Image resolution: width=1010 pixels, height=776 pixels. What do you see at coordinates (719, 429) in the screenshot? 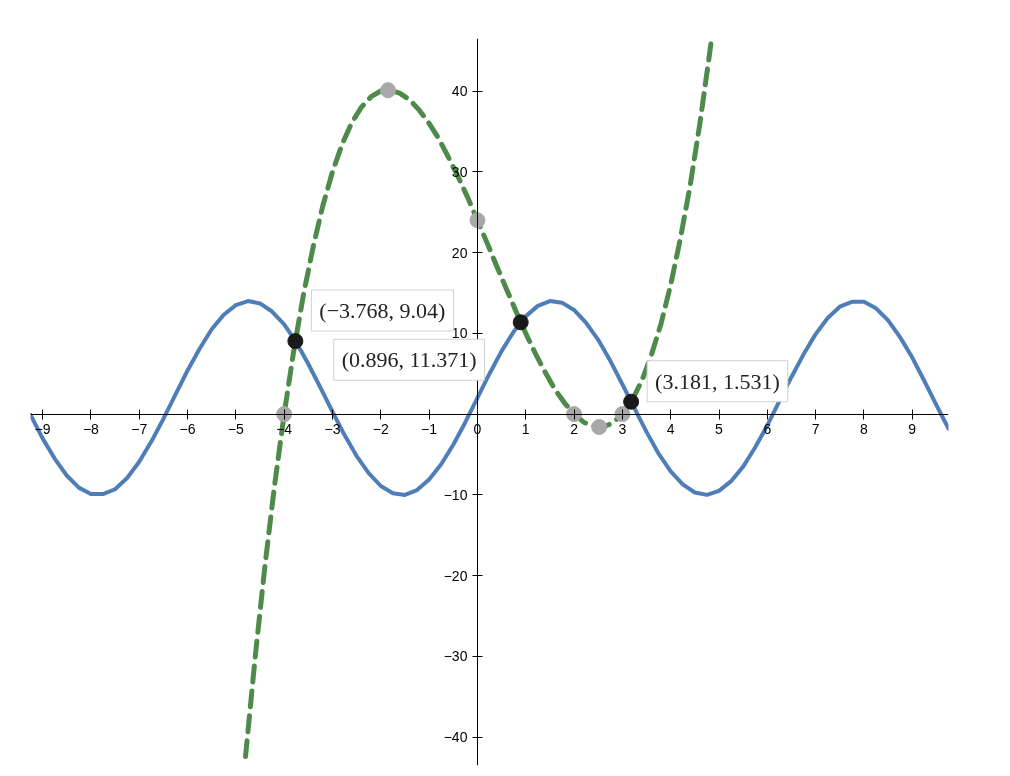
I see `x-tick-label: 5` at bounding box center [719, 429].